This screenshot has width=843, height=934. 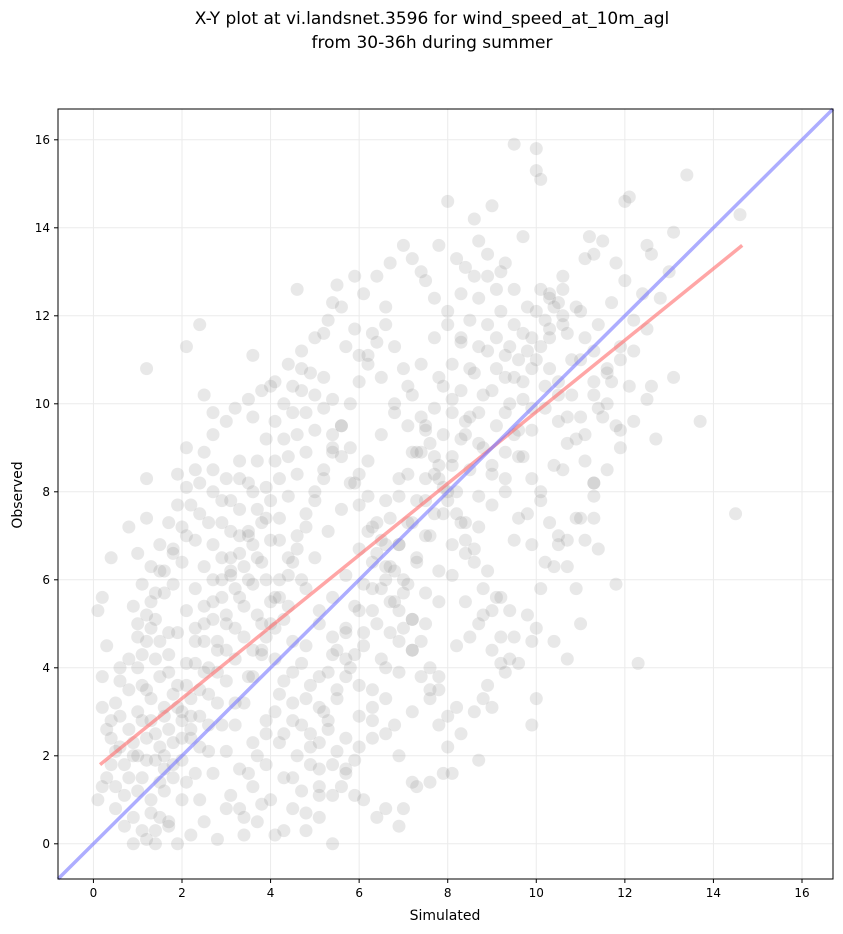 What do you see at coordinates (182, 893) in the screenshot?
I see `x-tick-label: 2` at bounding box center [182, 893].